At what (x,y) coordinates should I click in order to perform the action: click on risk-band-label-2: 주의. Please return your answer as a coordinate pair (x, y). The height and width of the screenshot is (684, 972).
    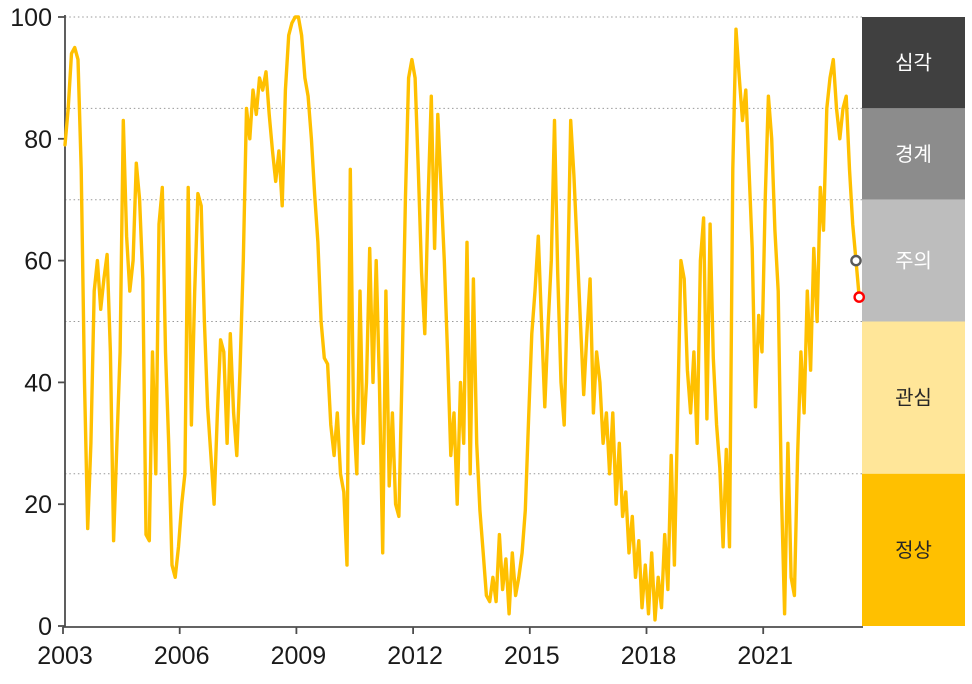
    Looking at the image, I should click on (913, 261).